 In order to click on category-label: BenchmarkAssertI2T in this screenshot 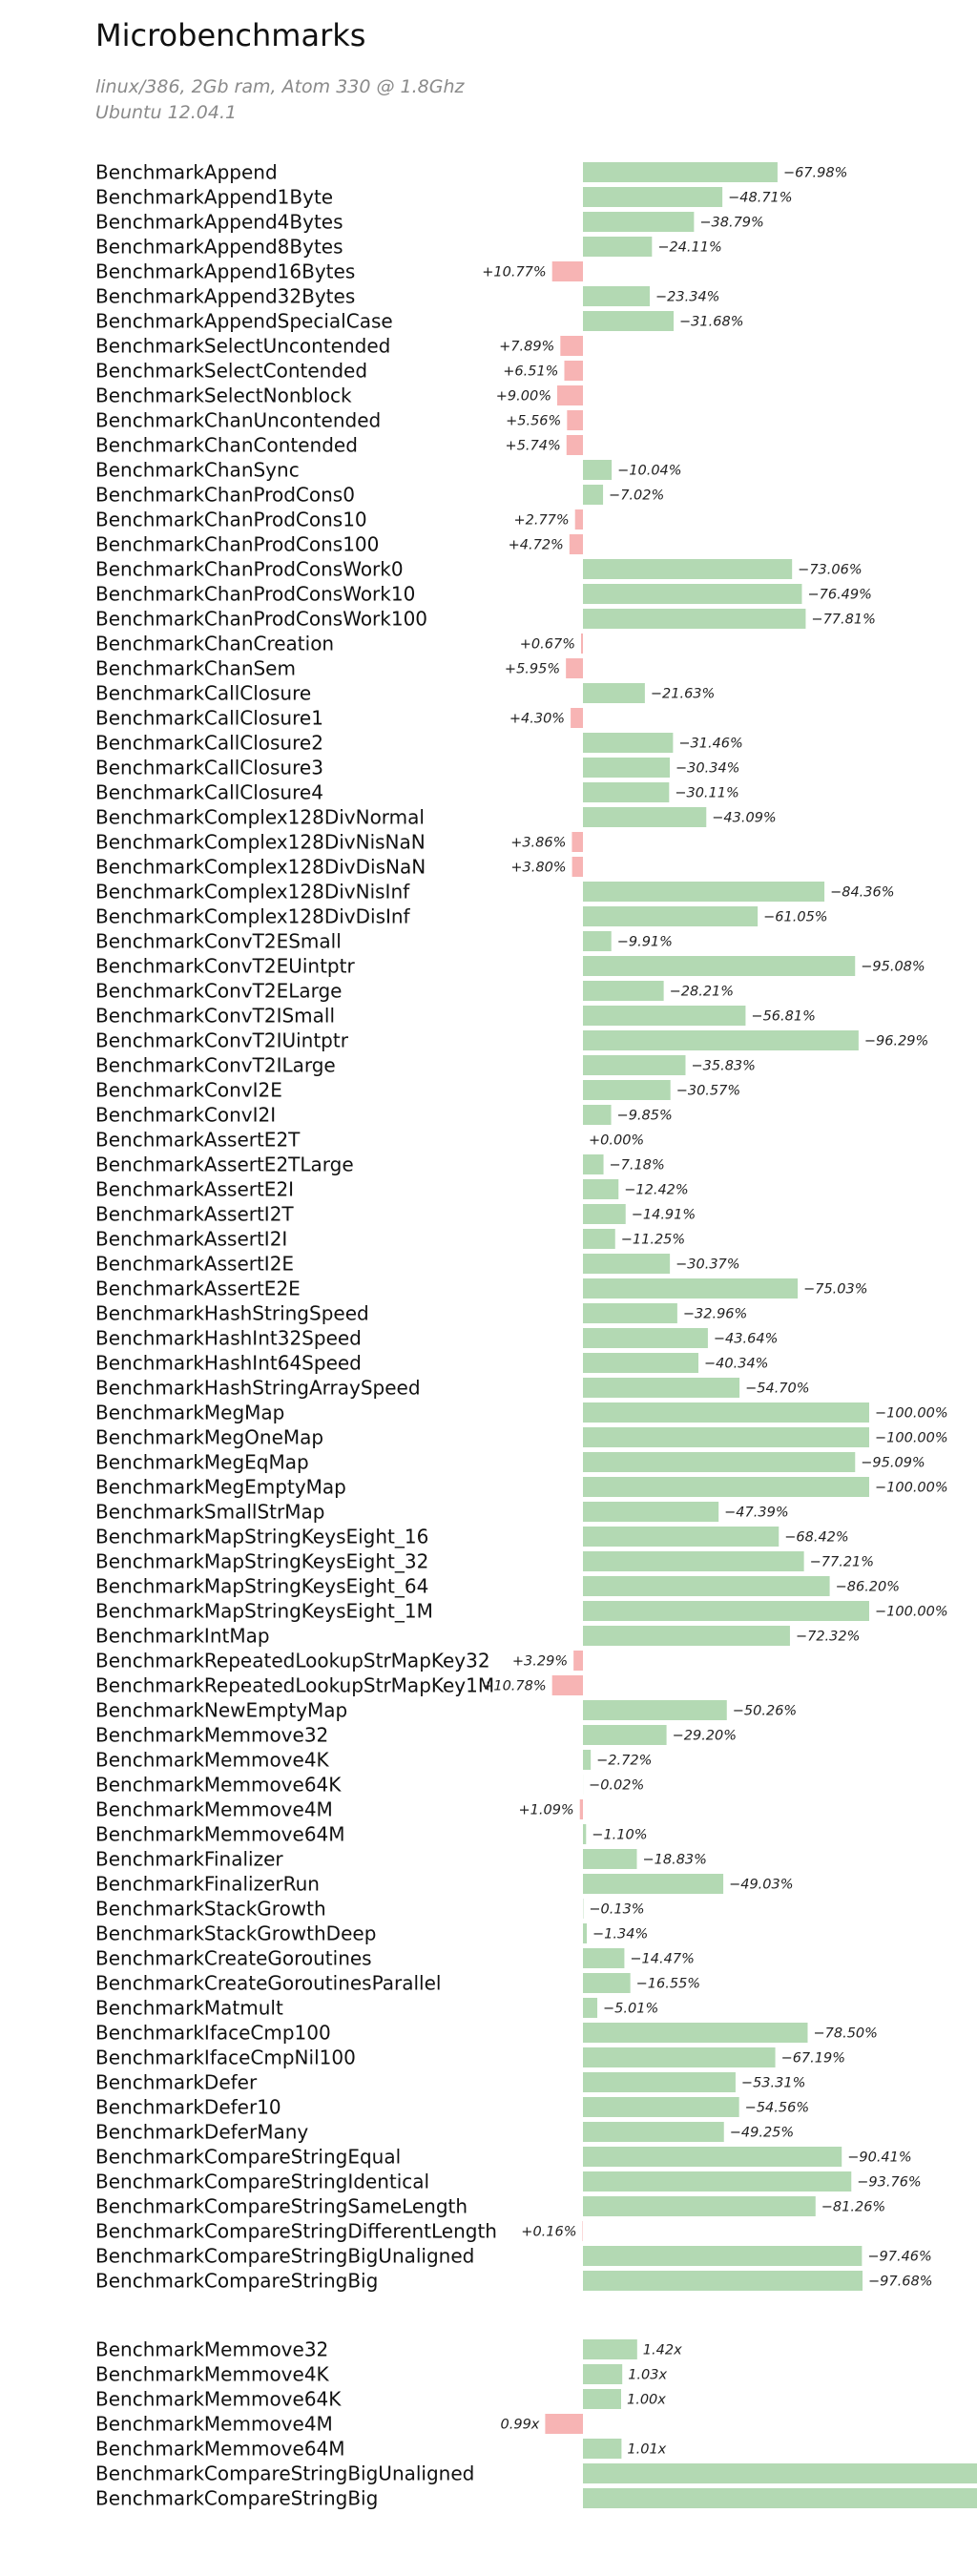, I will do `click(194, 1214)`.